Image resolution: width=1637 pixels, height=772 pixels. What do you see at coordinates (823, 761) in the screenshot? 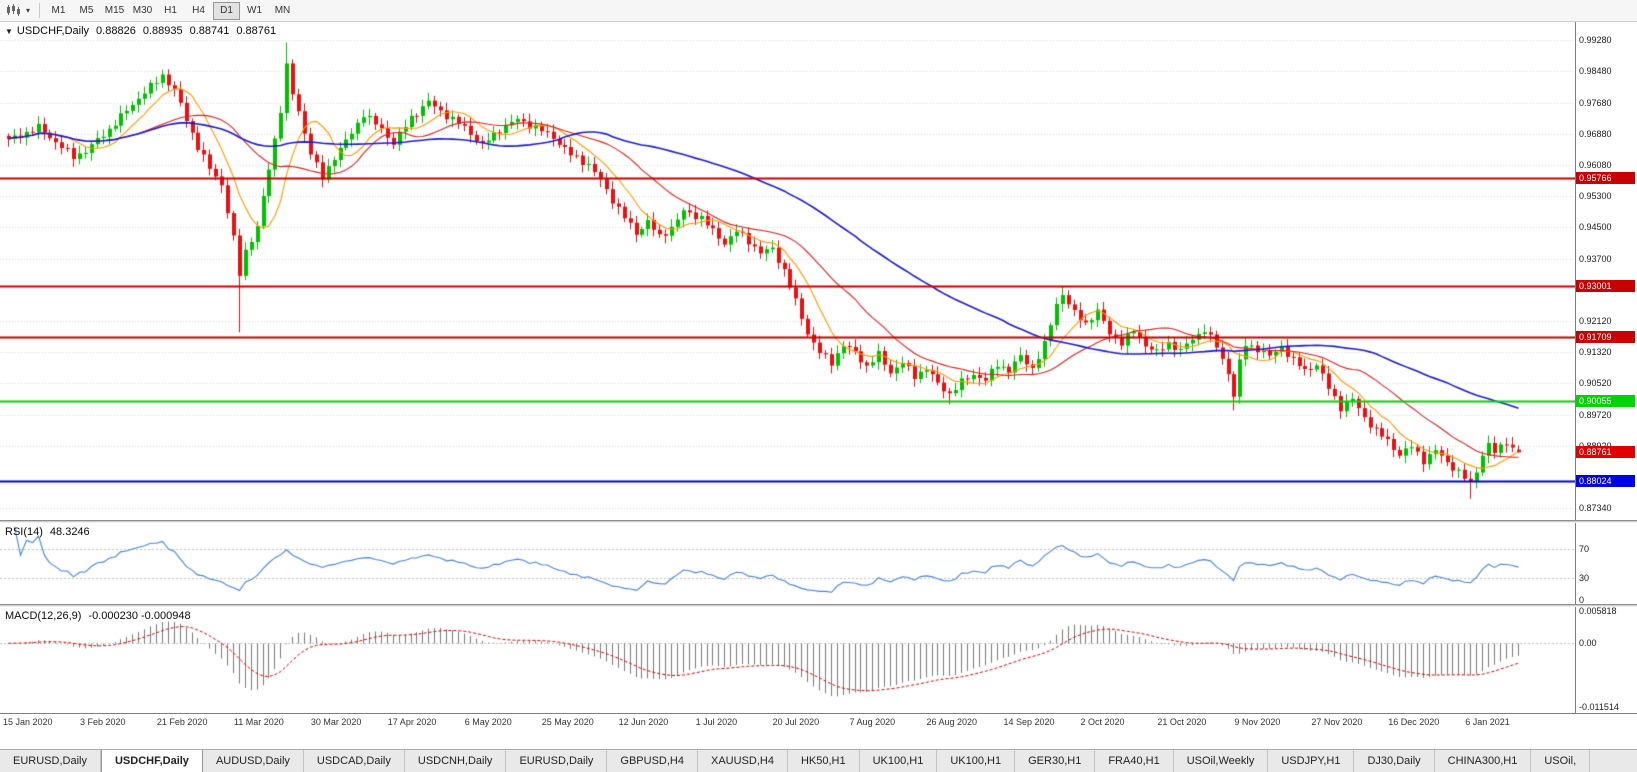
I see `tab-hk50-h1: HK50,H1` at bounding box center [823, 761].